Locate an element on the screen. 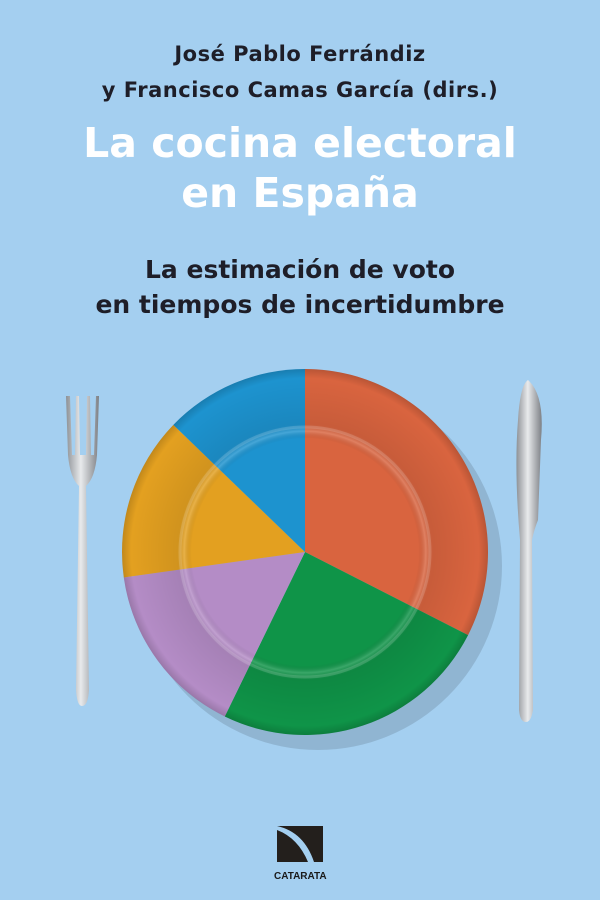  publisher-logo: CATARATA is located at coordinates (300, 853).